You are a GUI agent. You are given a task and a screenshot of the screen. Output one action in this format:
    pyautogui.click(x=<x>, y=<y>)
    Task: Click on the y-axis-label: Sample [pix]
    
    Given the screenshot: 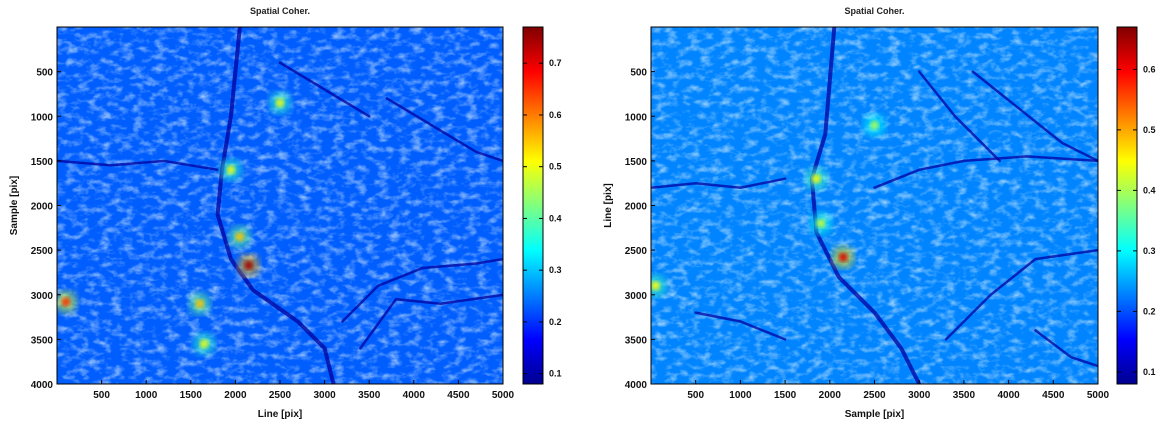 What is the action you would take?
    pyautogui.click(x=14, y=205)
    